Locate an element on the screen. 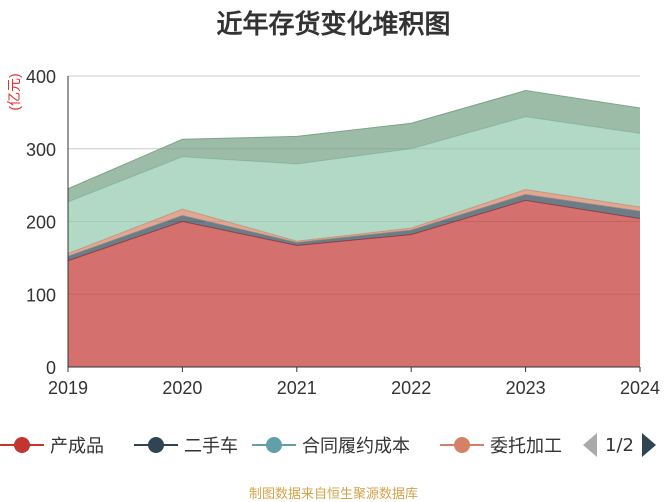  legend-item: 产成品 is located at coordinates (52, 445).